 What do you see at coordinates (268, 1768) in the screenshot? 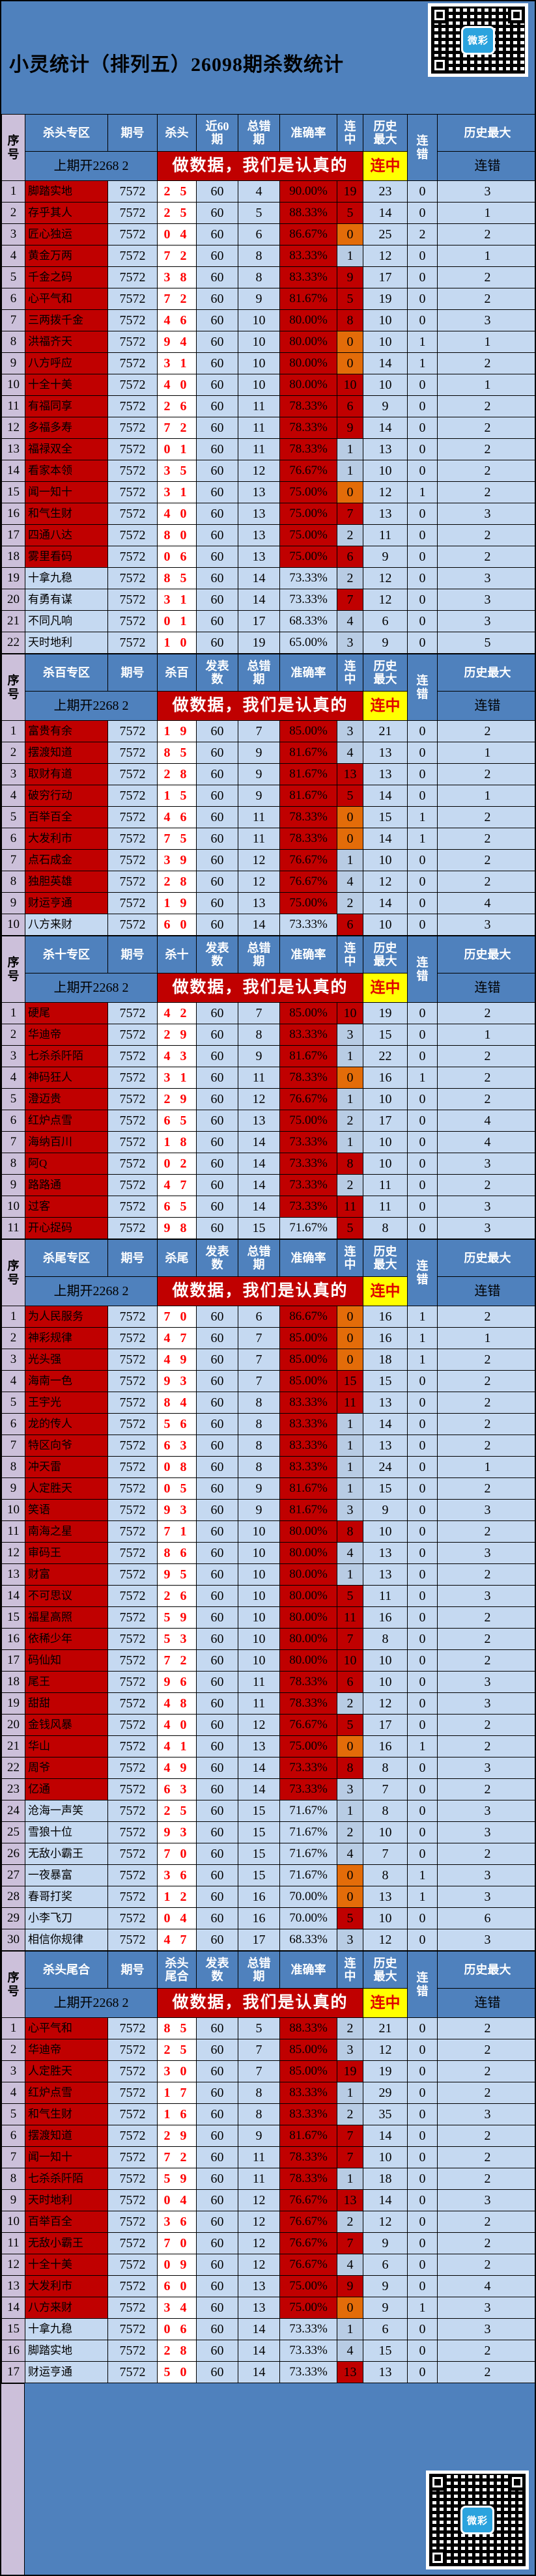
I see `table-row: 22 周爷 7572 4 9 60 14 73.33% 8 8 0 3` at bounding box center [268, 1768].